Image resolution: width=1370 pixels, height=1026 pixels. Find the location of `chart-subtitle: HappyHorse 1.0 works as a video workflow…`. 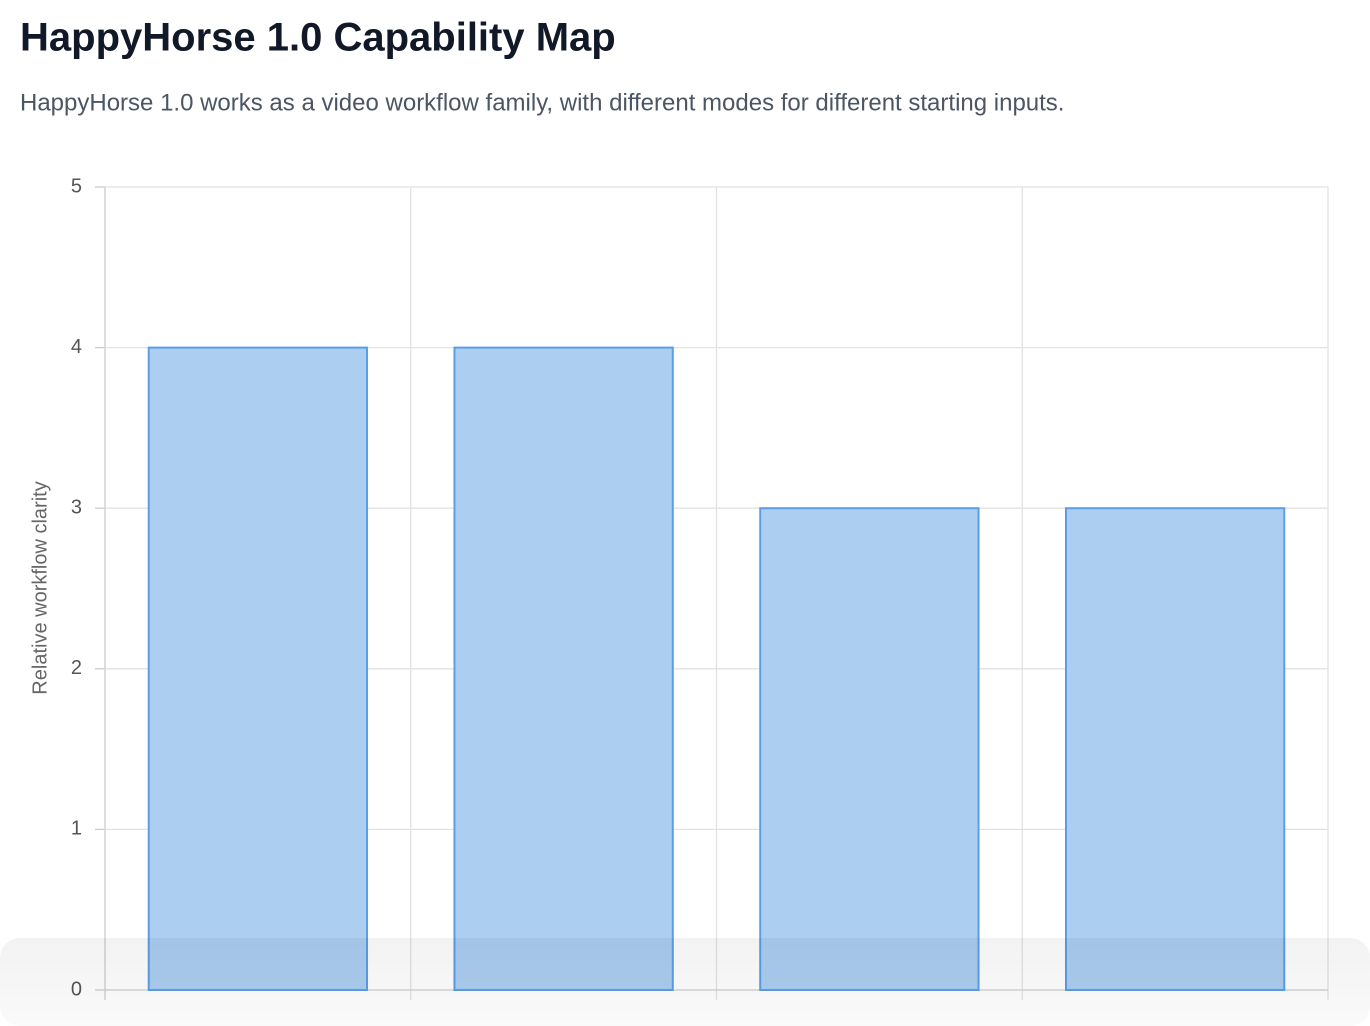

chart-subtitle: HappyHorse 1.0 works as a video workflow… is located at coordinates (542, 102).